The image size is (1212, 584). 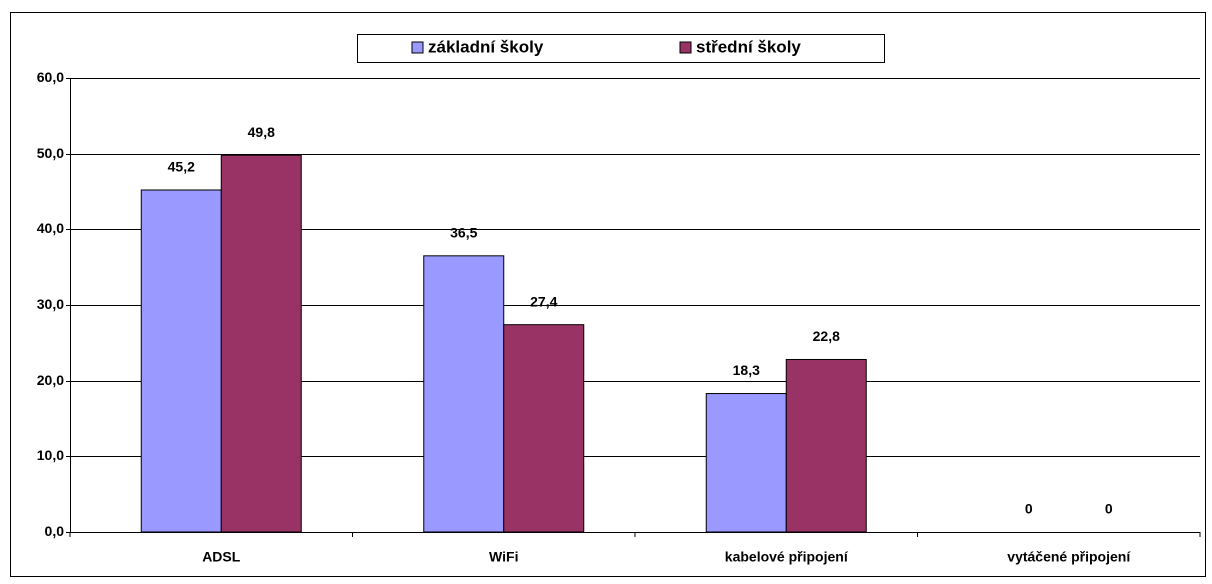 What do you see at coordinates (181, 167) in the screenshot?
I see `data-label: 45,2` at bounding box center [181, 167].